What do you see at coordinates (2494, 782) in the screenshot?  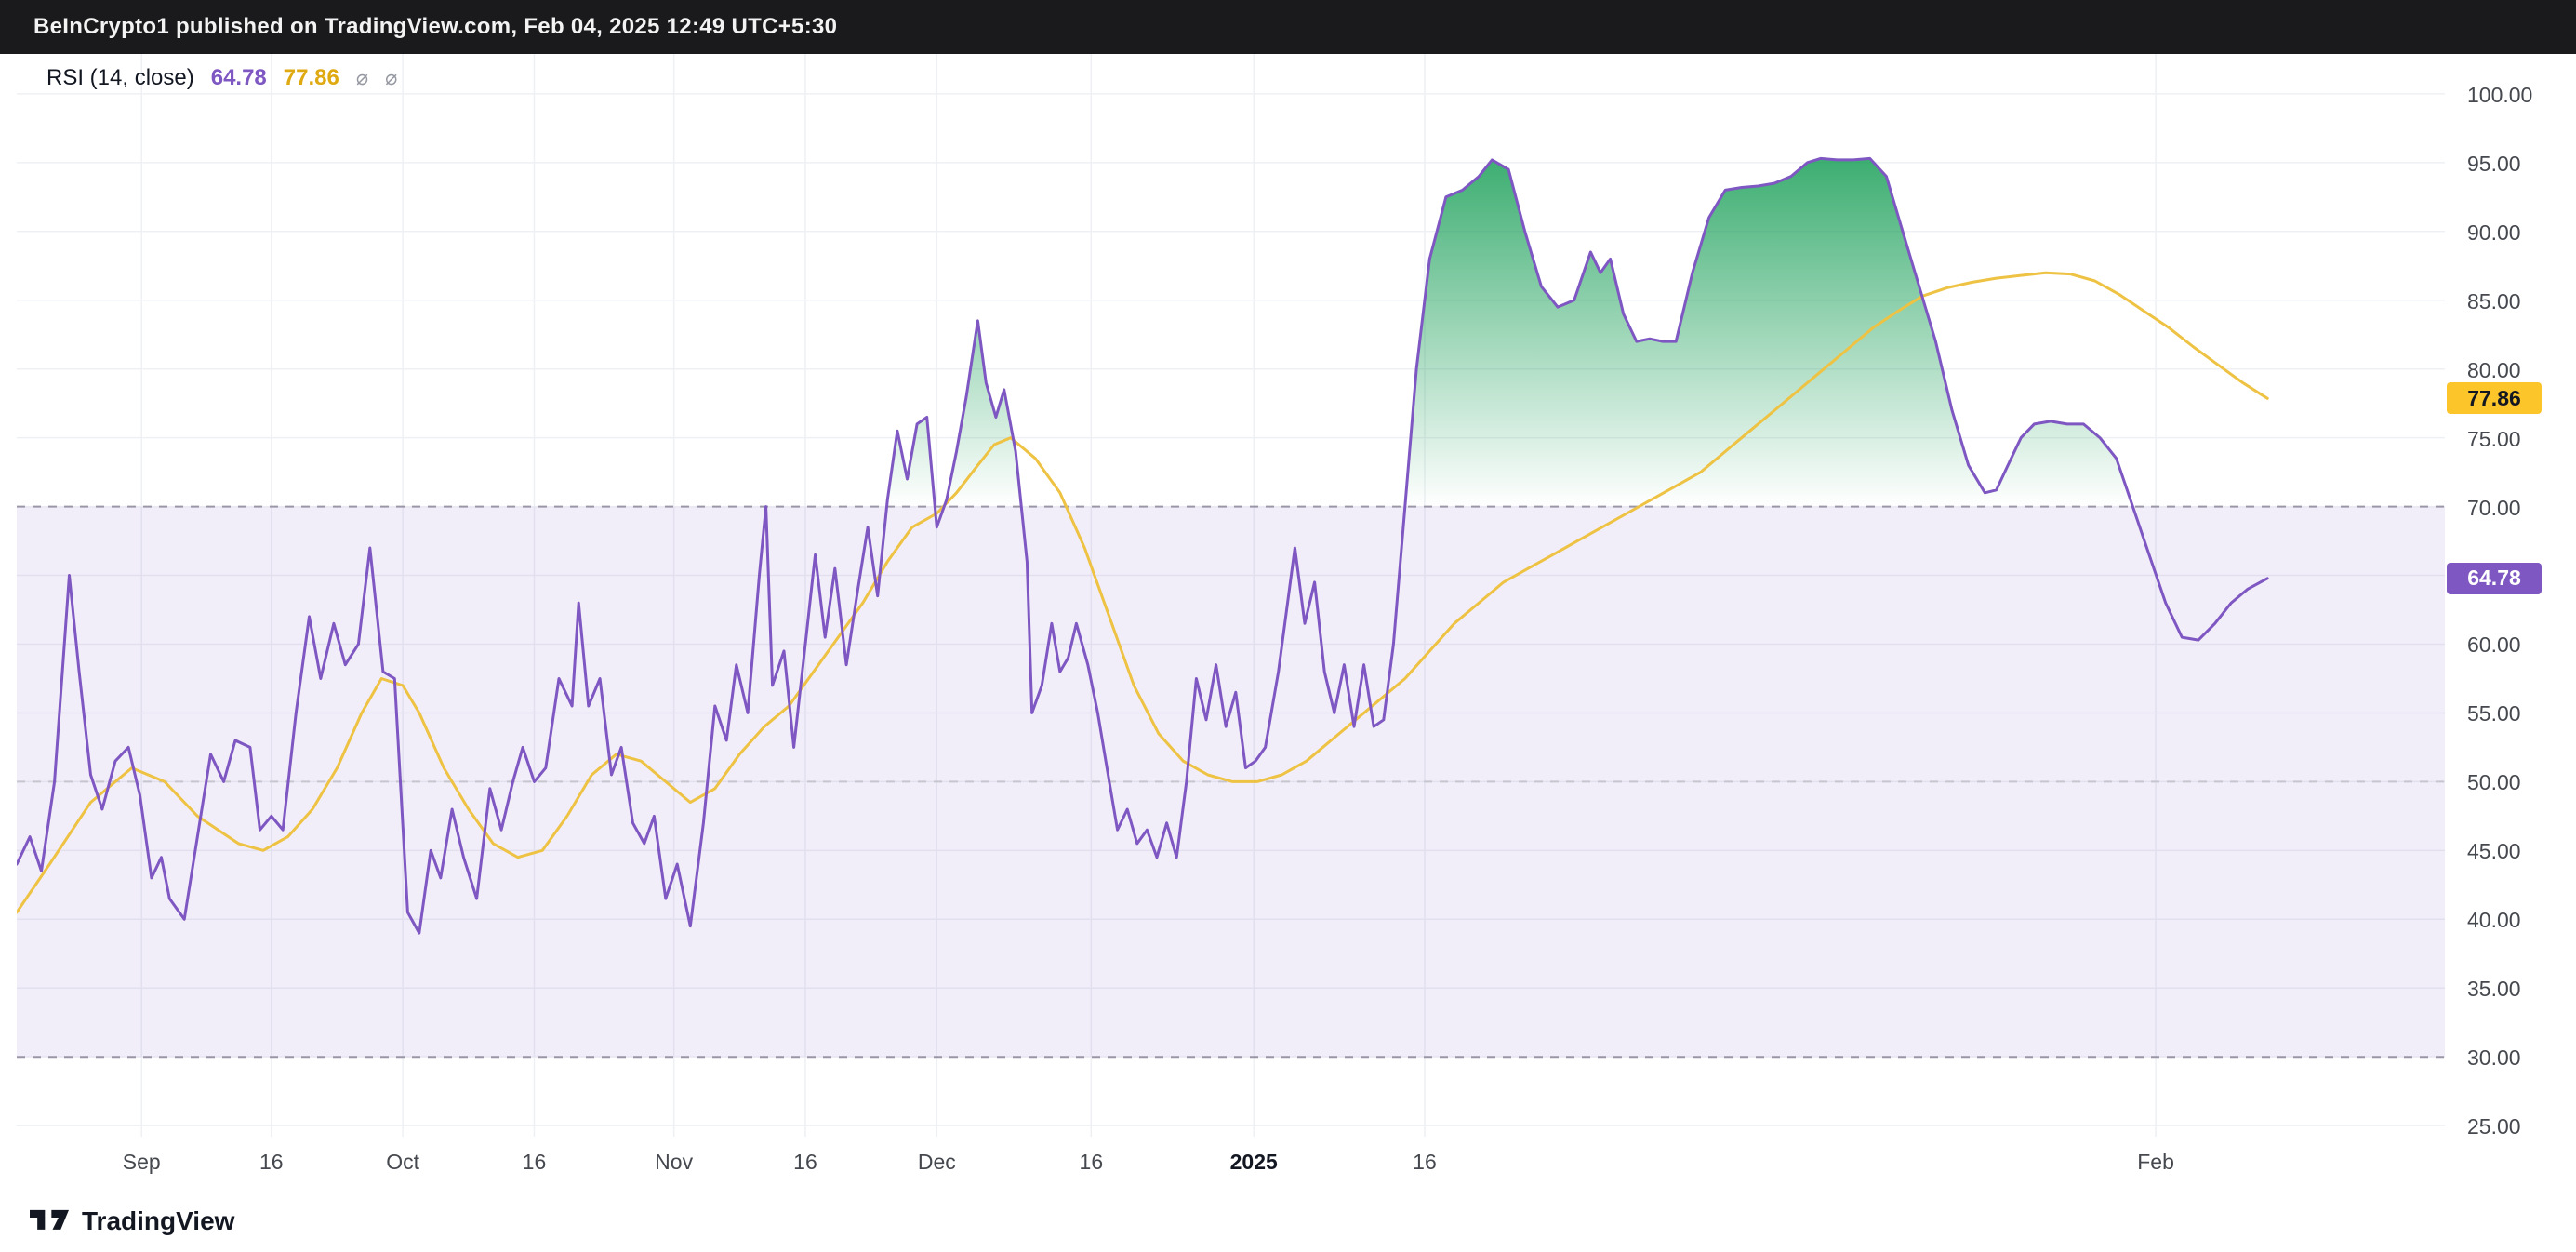 I see `y-axis-label: 50.00` at bounding box center [2494, 782].